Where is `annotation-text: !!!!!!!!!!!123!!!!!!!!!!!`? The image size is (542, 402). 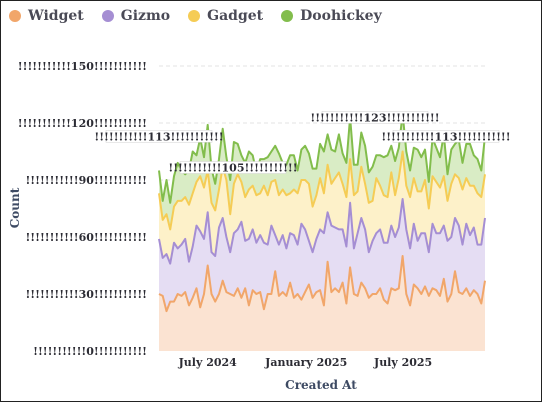 annotation-text: !!!!!!!!!!!123!!!!!!!!!!! is located at coordinates (374, 117).